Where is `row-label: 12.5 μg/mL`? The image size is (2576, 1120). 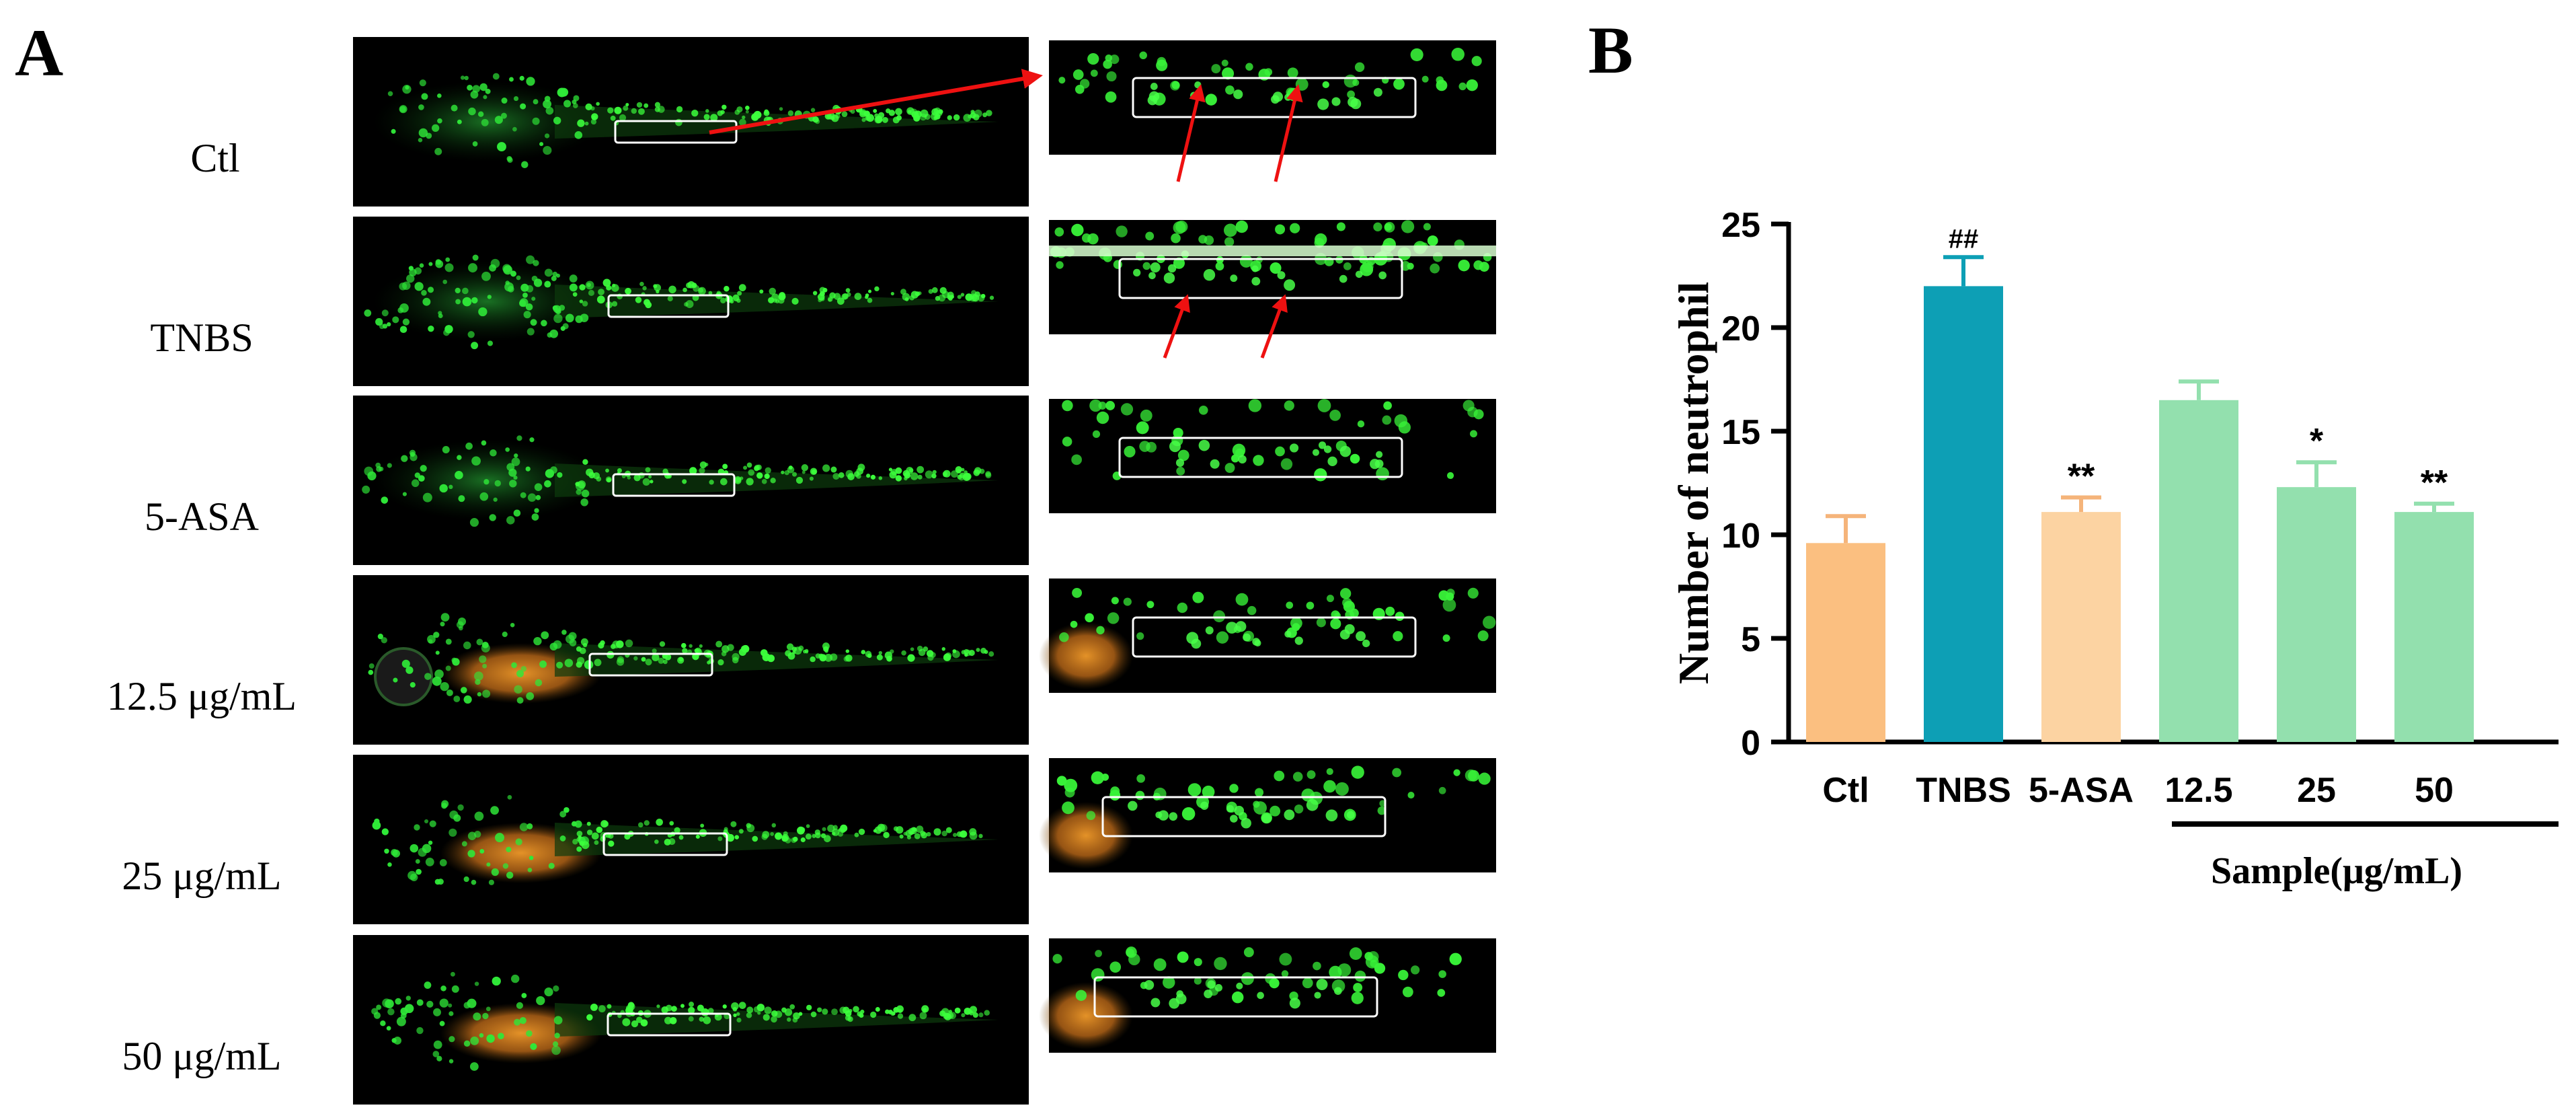 row-label: 12.5 μg/mL is located at coordinates (202, 696).